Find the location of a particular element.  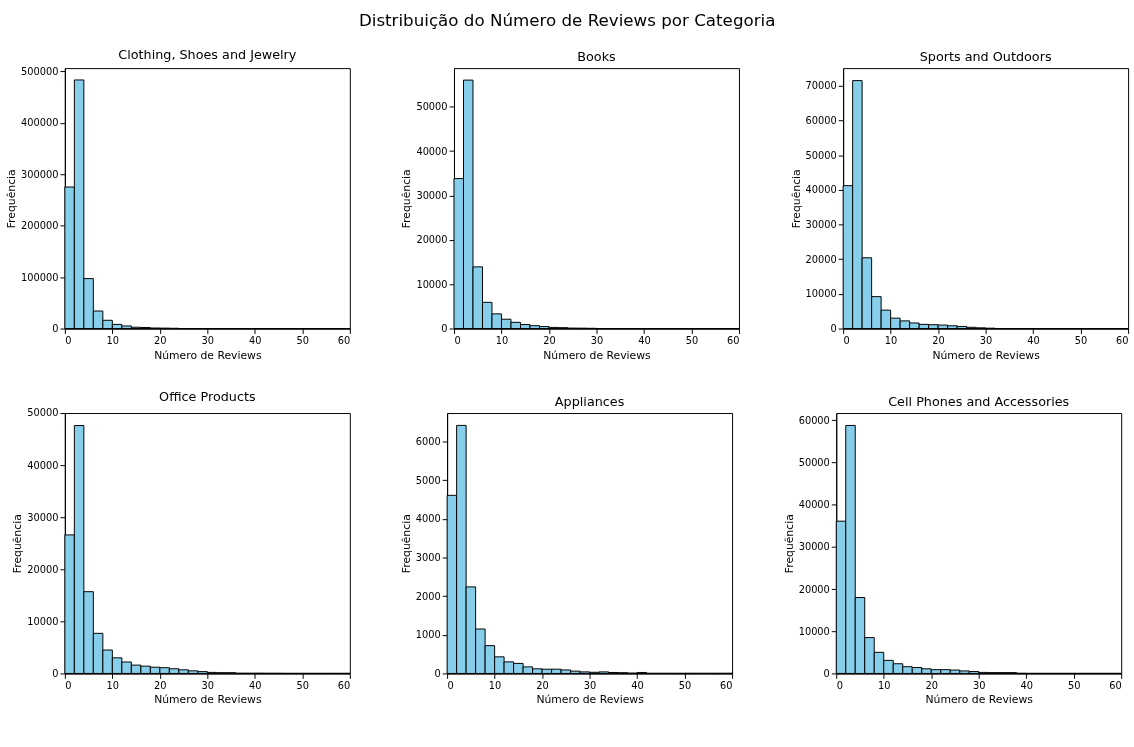

chart-title: Sports and Outdoors is located at coordinates (985, 57).